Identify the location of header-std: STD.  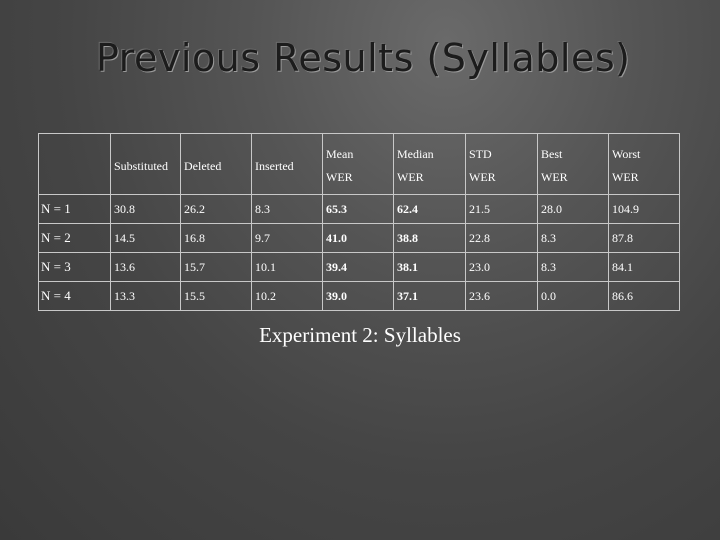
(501, 151).